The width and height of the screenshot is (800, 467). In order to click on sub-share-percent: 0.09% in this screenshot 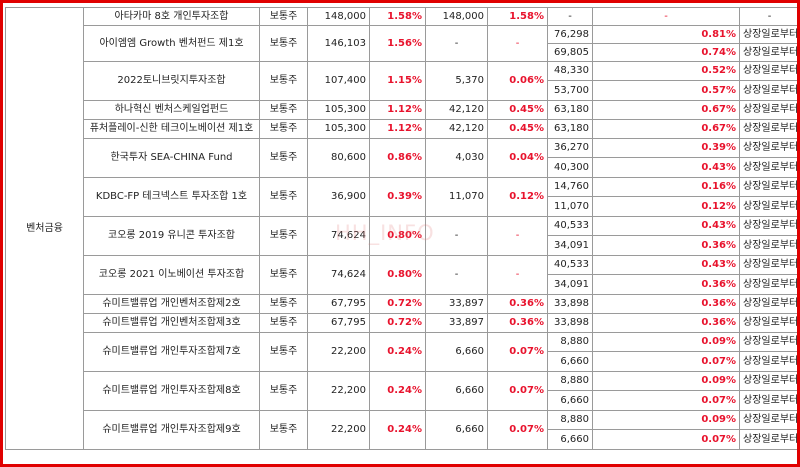, I will do `click(666, 342)`.